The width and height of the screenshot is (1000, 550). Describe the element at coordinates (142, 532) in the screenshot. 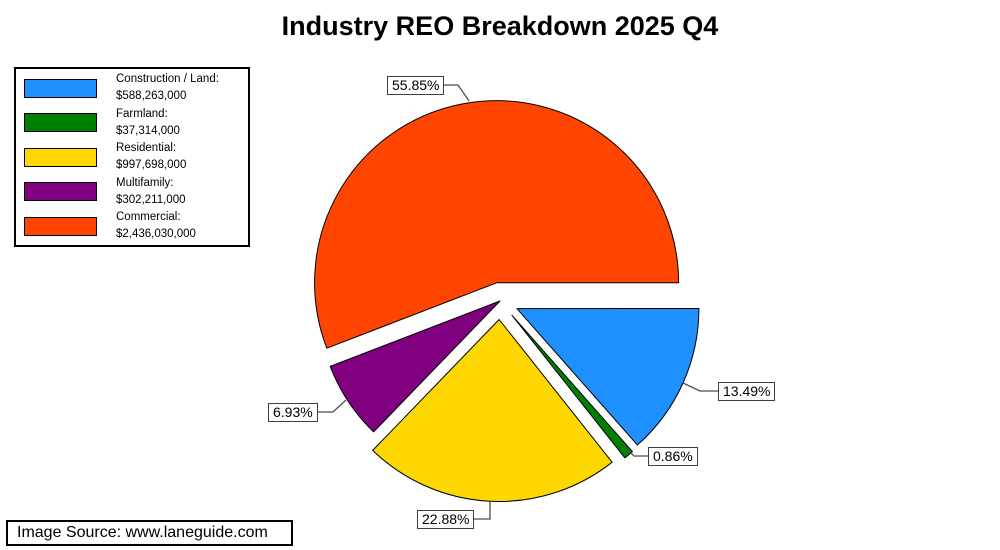

I see `source-text: Image Source: www.laneguide.com` at that location.